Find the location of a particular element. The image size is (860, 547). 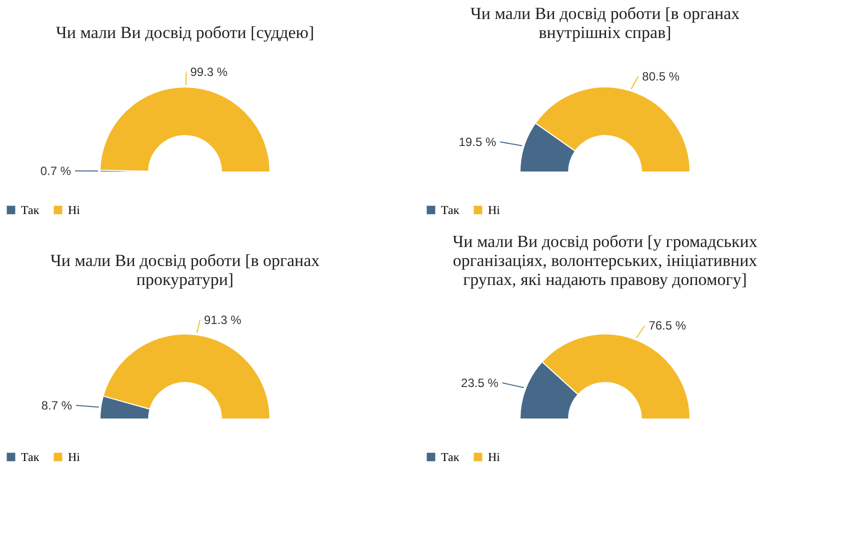

data-label: 19.5 % is located at coordinates (477, 141).